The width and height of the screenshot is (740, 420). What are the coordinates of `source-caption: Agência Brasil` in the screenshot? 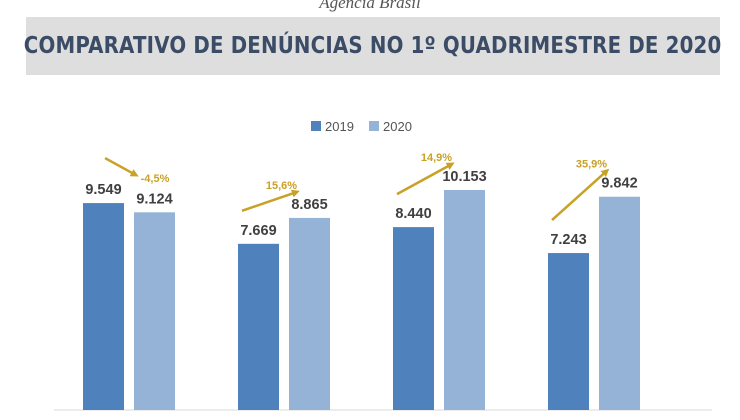 It's located at (370, 6).